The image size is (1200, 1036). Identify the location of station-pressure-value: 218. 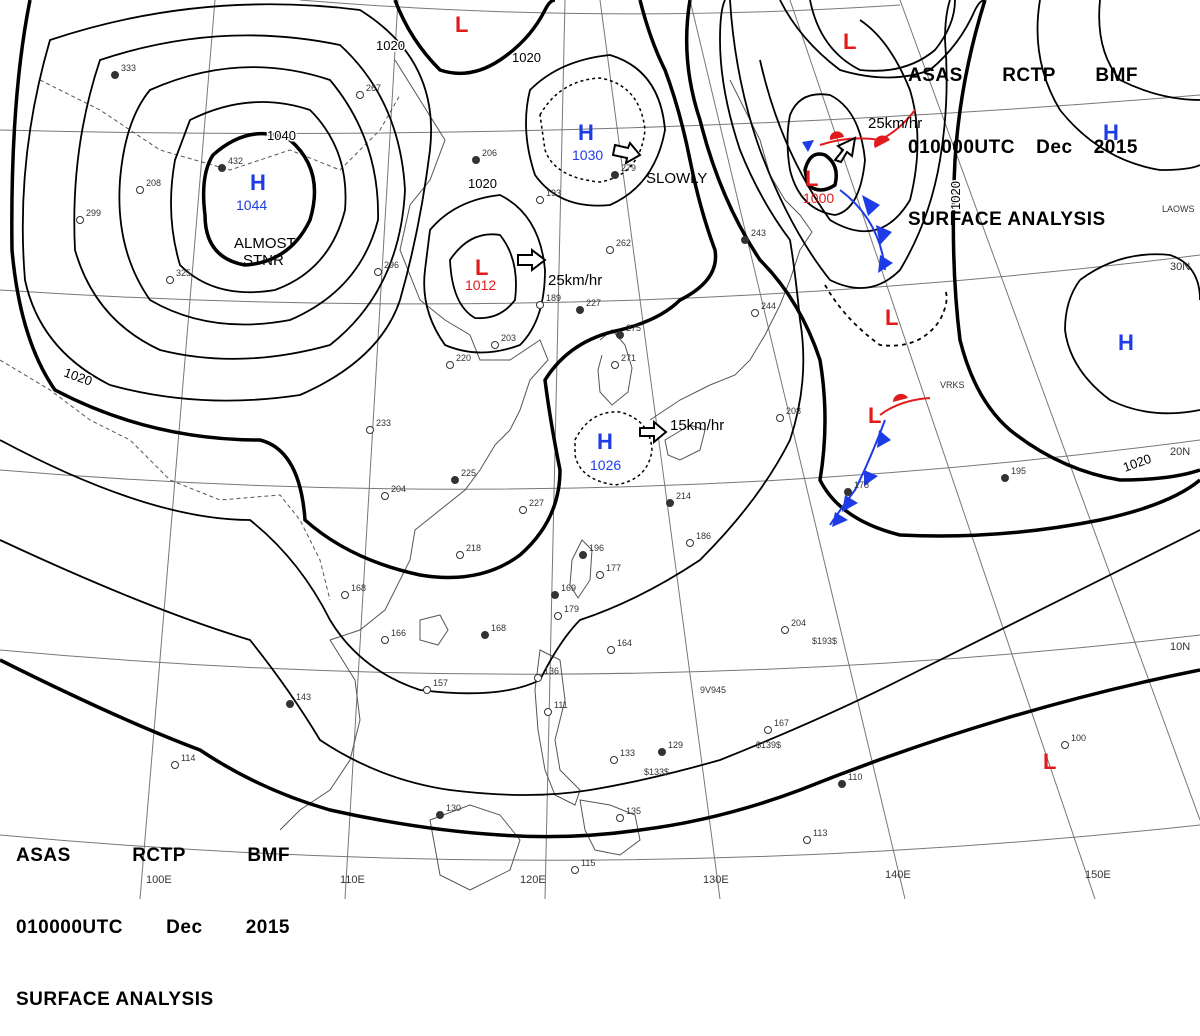
(473, 548).